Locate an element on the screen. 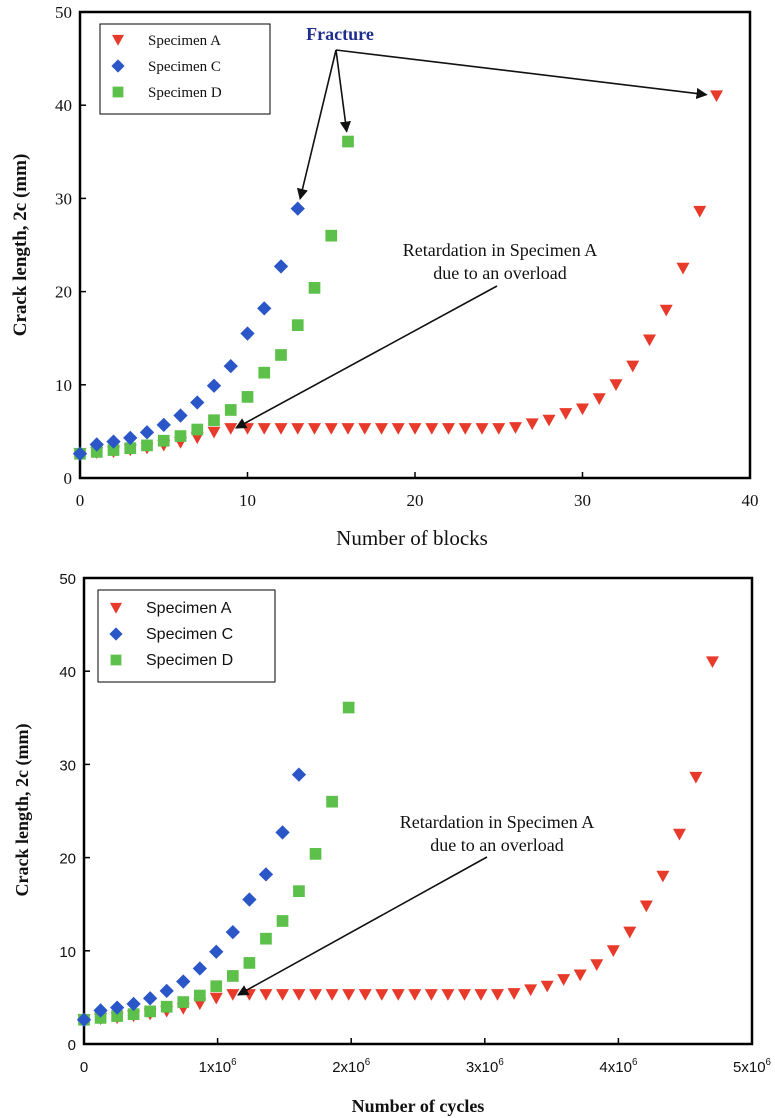 The image size is (775, 1118). retardation-annotation-line1: Retardation in Specimen A is located at coordinates (500, 250).